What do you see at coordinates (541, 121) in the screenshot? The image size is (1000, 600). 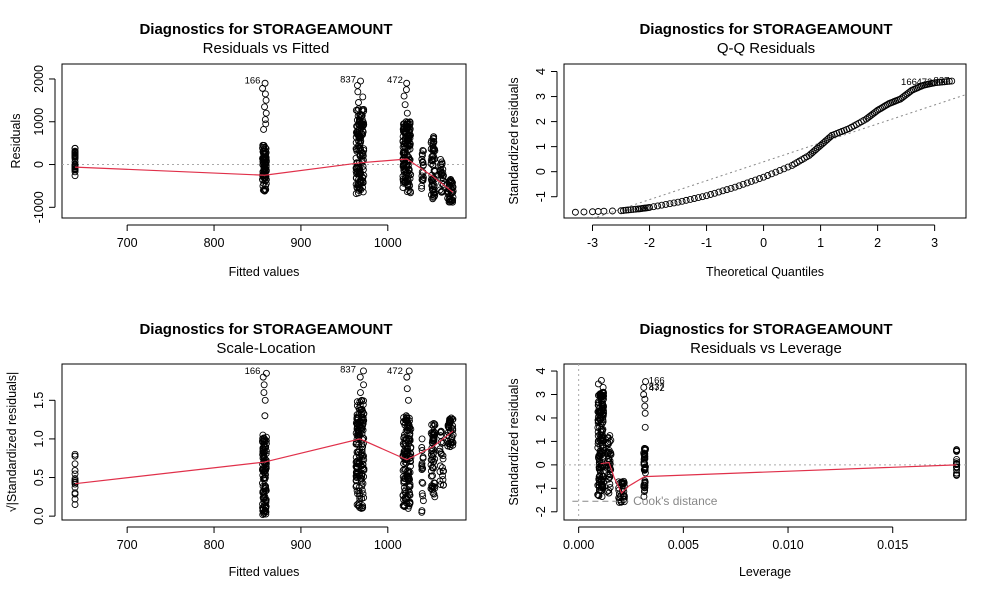 I see `y-tick-label: 2` at bounding box center [541, 121].